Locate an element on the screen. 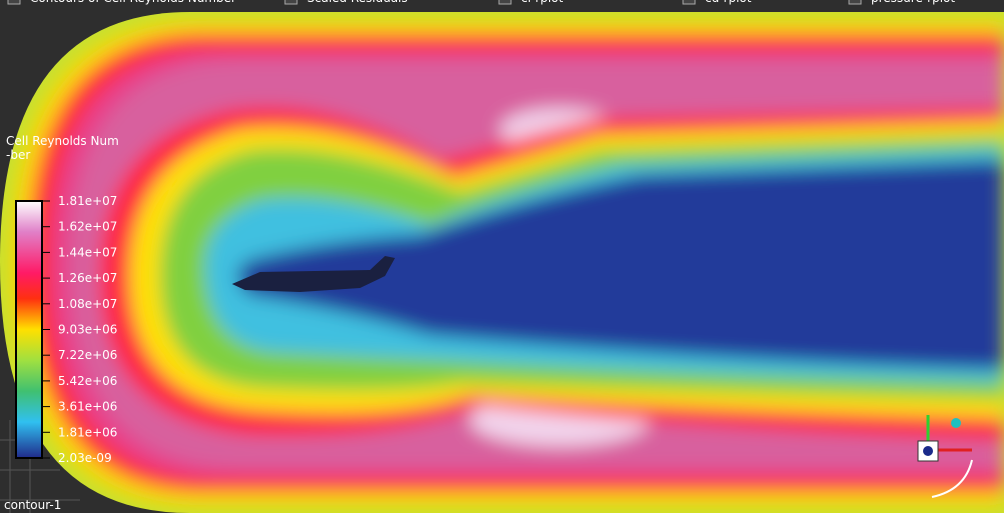  colorbar is located at coordinates (29, 329).